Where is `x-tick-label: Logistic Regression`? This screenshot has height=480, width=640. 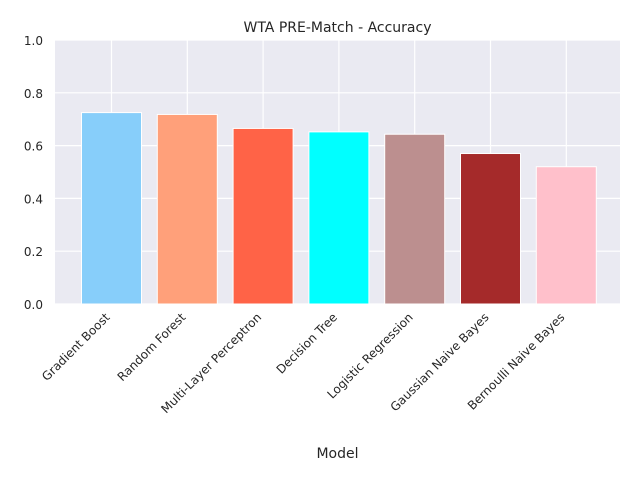 x-tick-label: Logistic Regression is located at coordinates (370, 355).